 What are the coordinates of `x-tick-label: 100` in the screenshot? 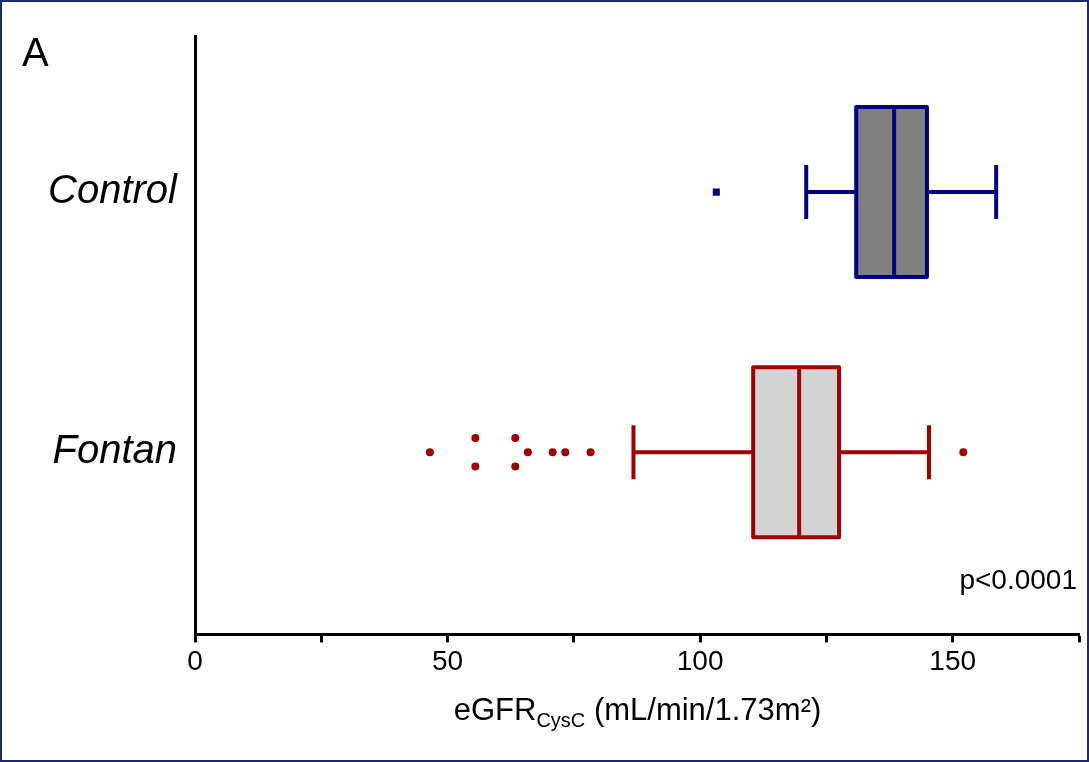 It's located at (700, 660).